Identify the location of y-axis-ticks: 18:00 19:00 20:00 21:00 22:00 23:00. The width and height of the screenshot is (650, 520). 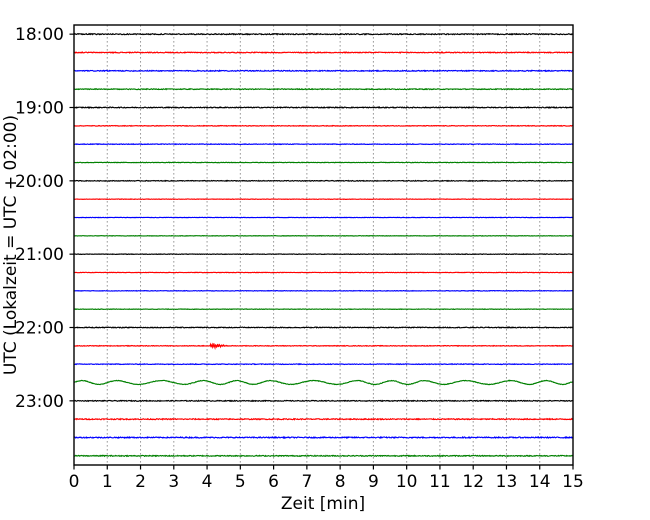
(44, 218).